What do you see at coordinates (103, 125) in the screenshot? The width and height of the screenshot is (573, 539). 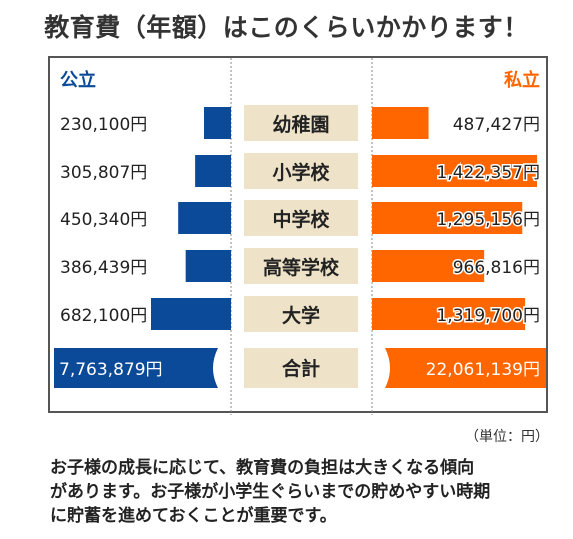 I see `public-value-label: 230,100円` at bounding box center [103, 125].